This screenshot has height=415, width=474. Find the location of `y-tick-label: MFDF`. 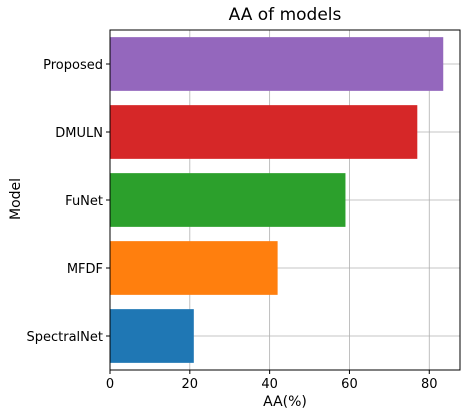

y-tick-label: MFDF is located at coordinates (85, 269).